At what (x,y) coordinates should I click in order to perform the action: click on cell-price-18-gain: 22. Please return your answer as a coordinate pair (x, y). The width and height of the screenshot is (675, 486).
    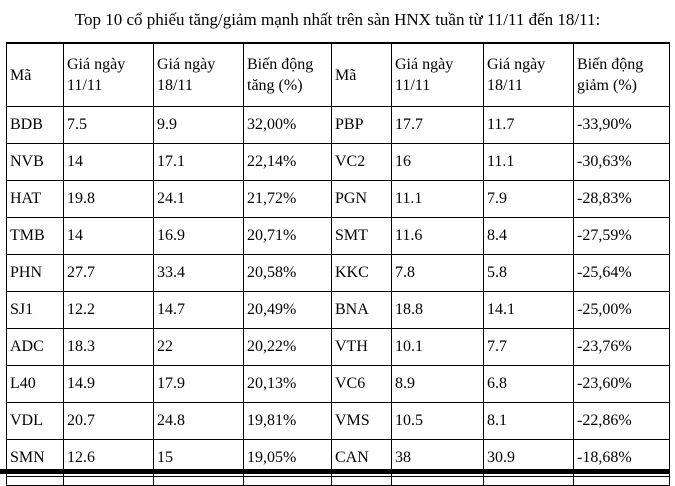
    Looking at the image, I should click on (198, 347).